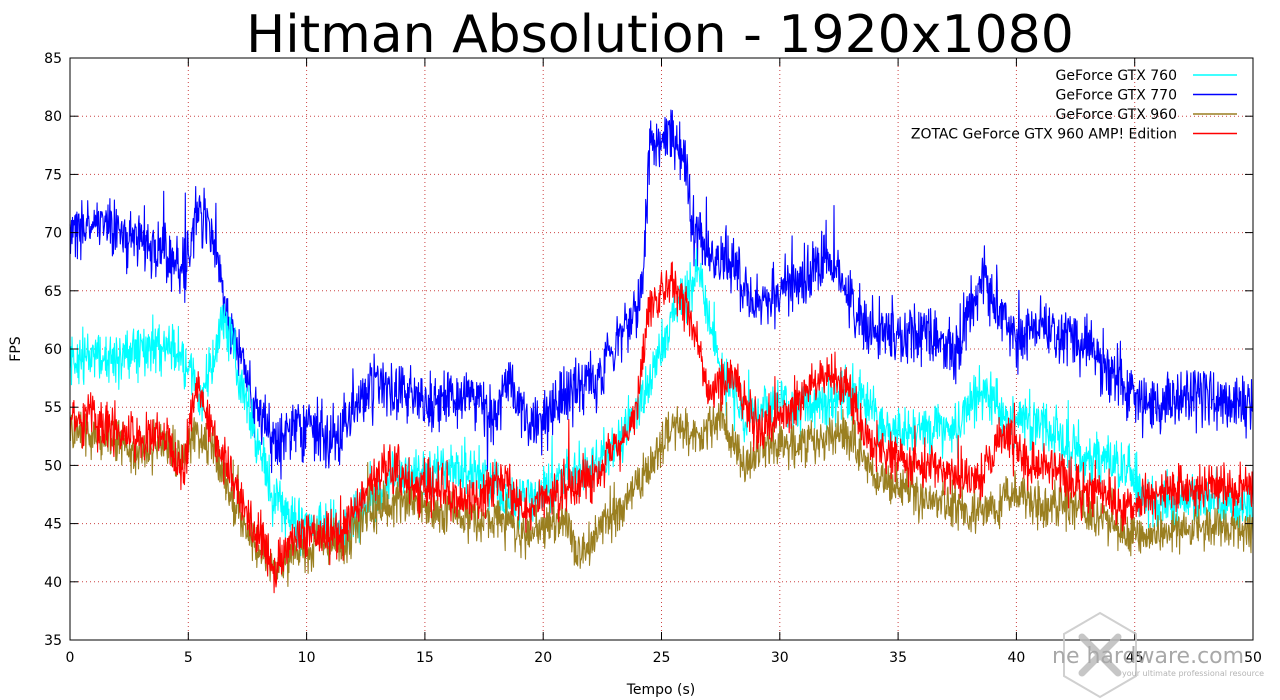  Describe the element at coordinates (1016, 658) in the screenshot. I see `x-tick-label: 40` at that location.